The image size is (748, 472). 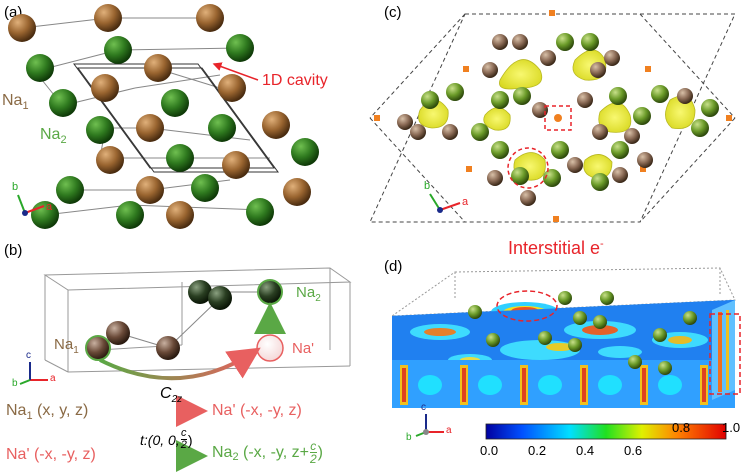 What do you see at coordinates (731, 427) in the screenshot?
I see `colorbar-tick: 1.0` at bounding box center [731, 427].